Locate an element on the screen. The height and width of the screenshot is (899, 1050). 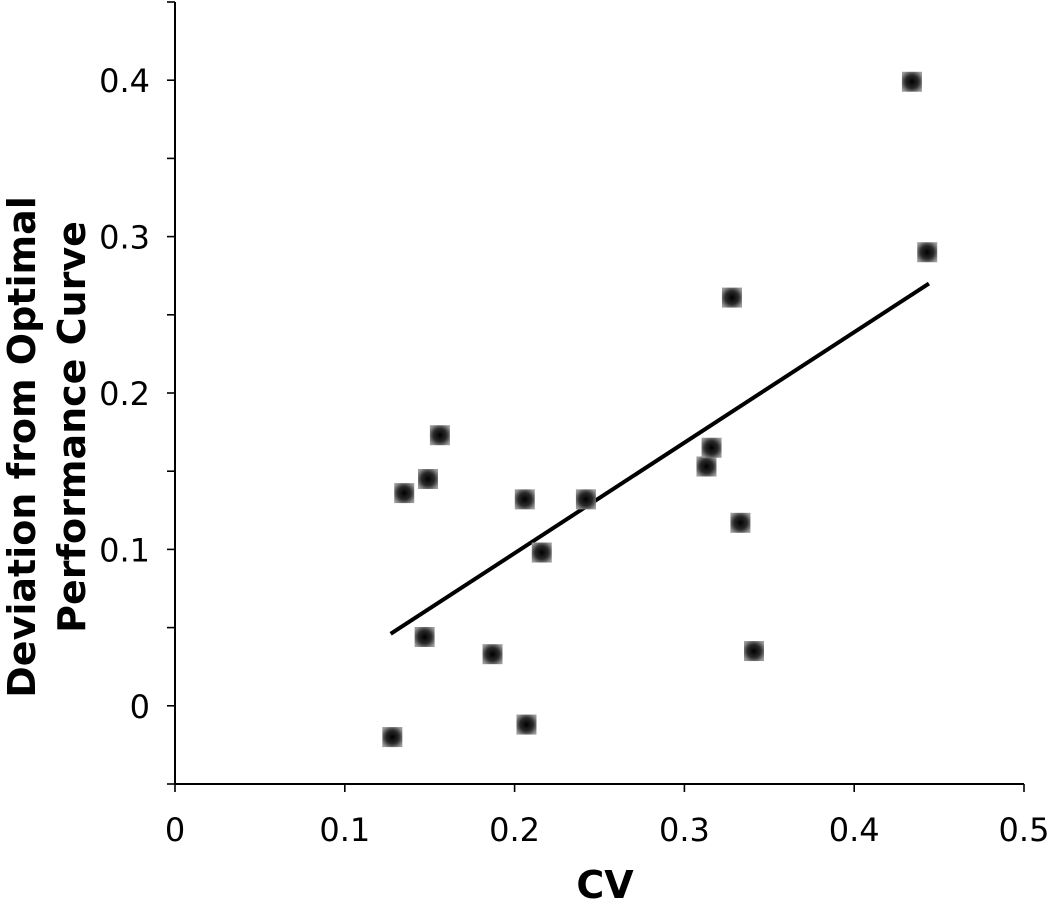
x-tick-label: 0.5 is located at coordinates (1024, 830).